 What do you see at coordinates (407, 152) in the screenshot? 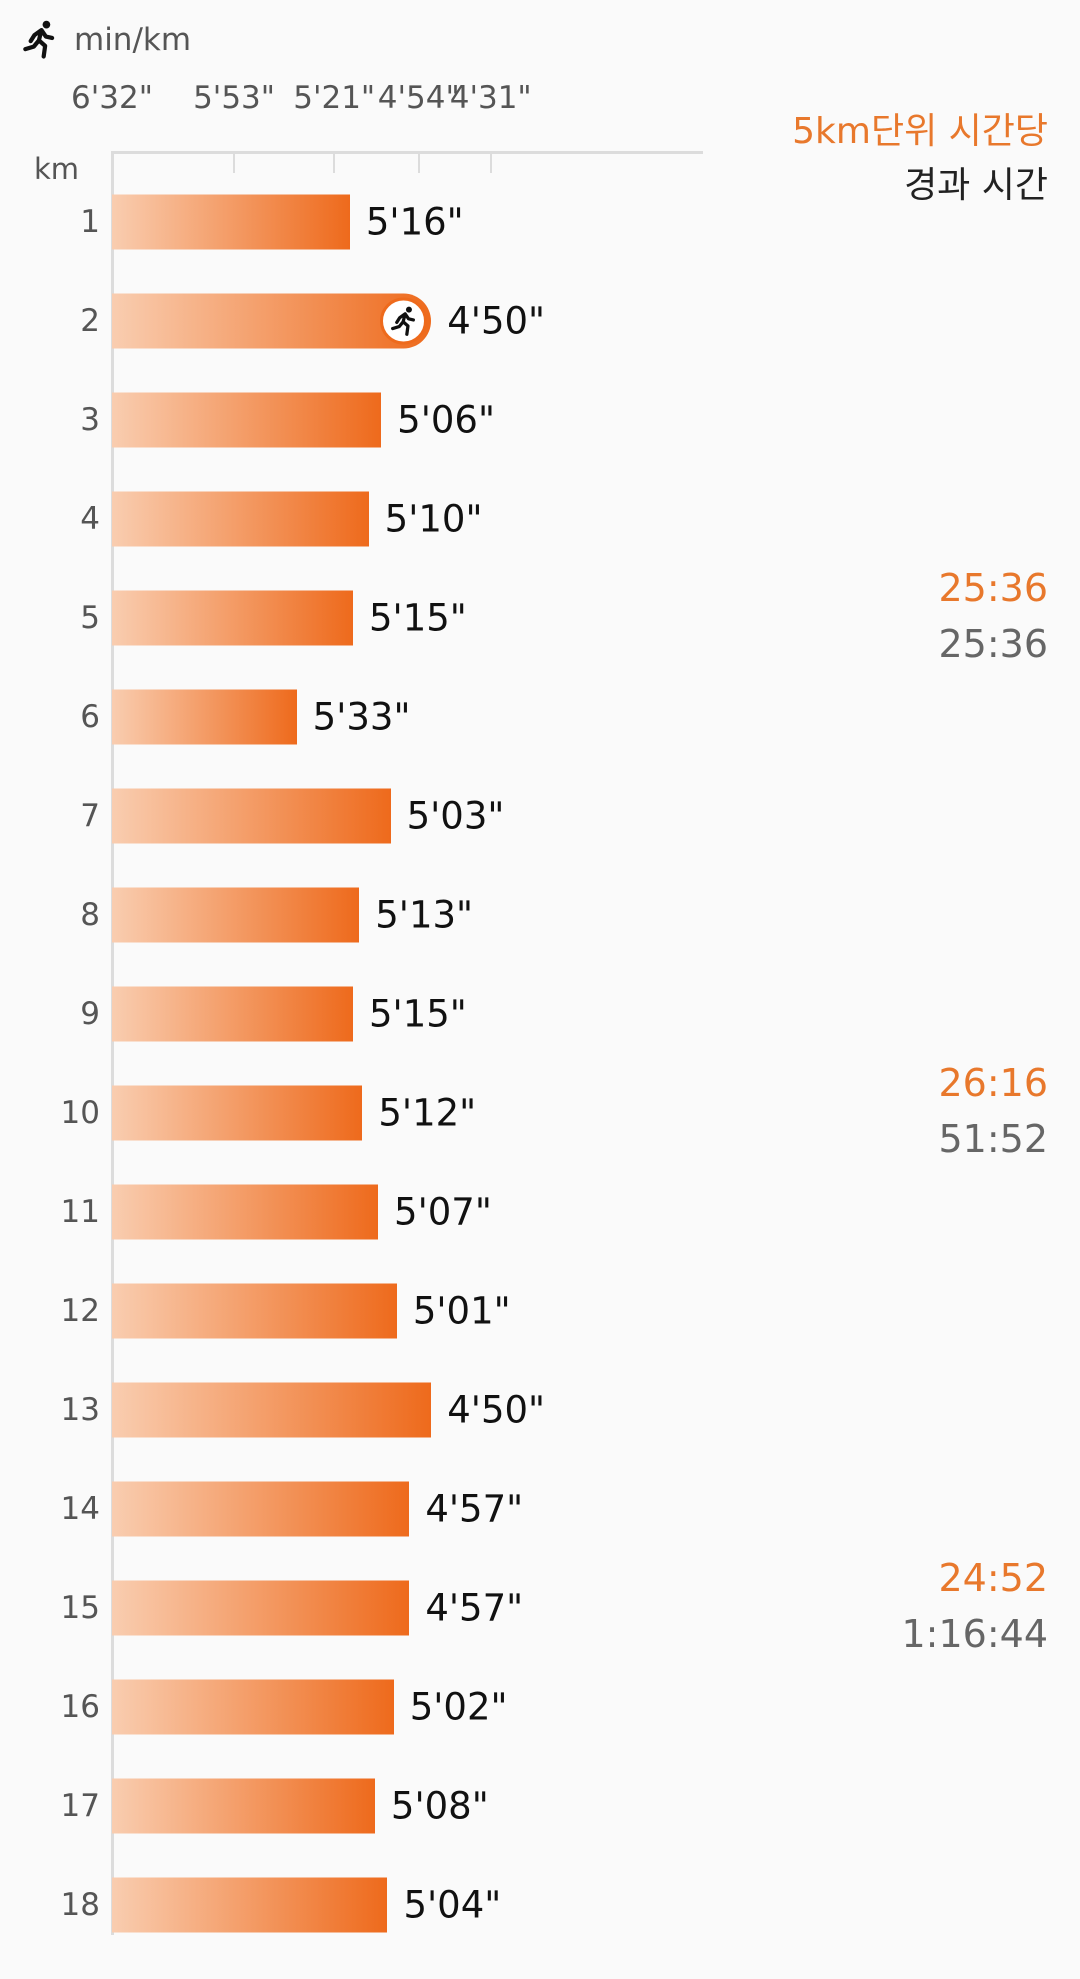
I see `x-axis-line` at bounding box center [407, 152].